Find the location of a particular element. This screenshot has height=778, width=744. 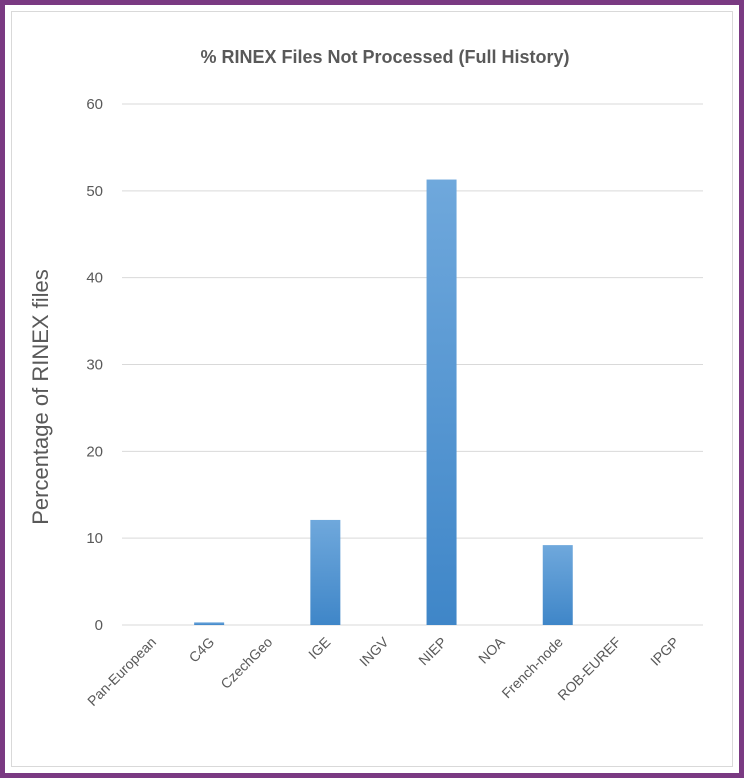

bar-french-node is located at coordinates (557, 585).